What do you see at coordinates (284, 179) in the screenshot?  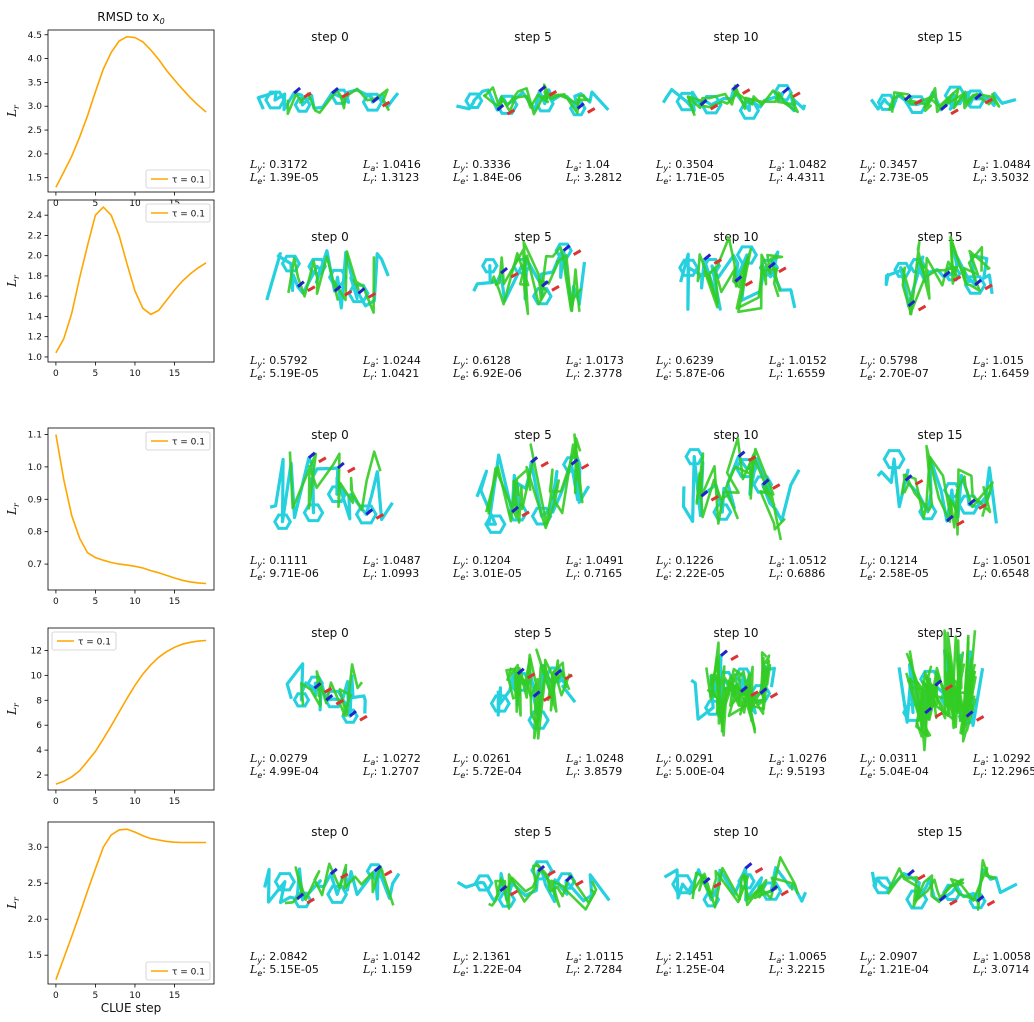 I see `metric-le: Le: 1.39E-05` at bounding box center [284, 179].